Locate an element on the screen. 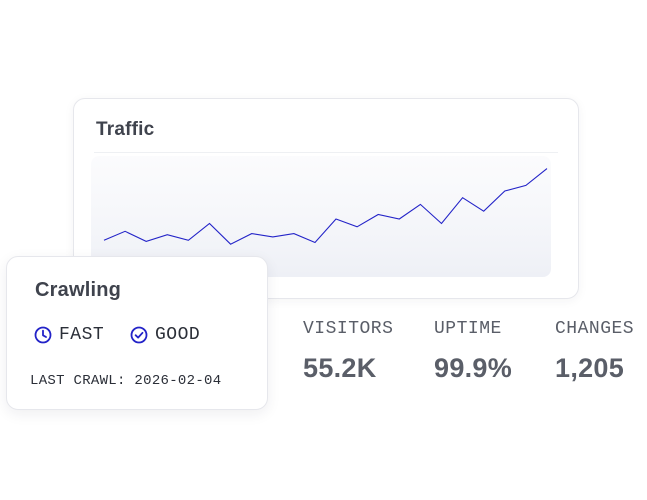 The image size is (647, 500). health-label: GOOD is located at coordinates (178, 335).